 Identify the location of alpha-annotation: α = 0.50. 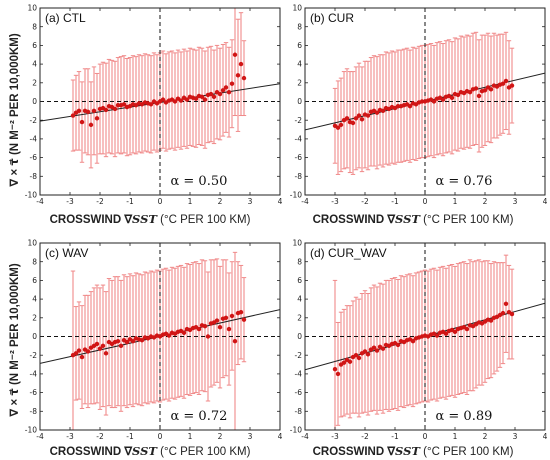
(199, 181).